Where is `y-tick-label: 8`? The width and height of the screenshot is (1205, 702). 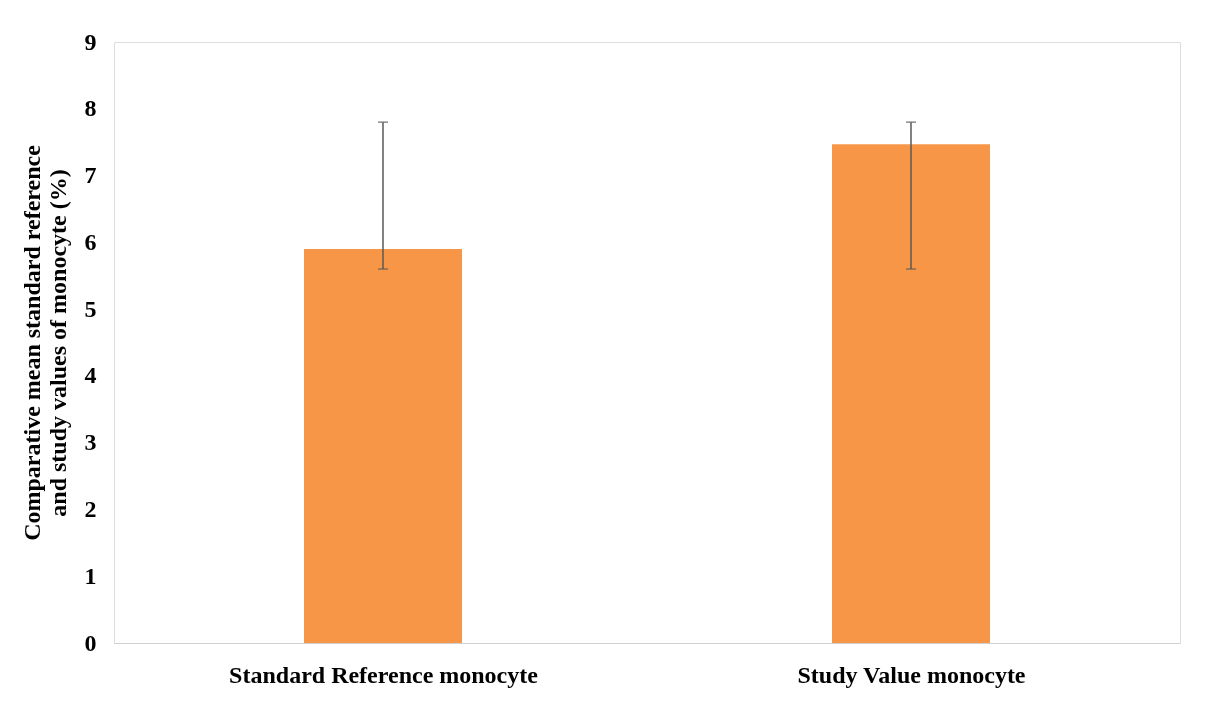
y-tick-label: 8 is located at coordinates (90, 108).